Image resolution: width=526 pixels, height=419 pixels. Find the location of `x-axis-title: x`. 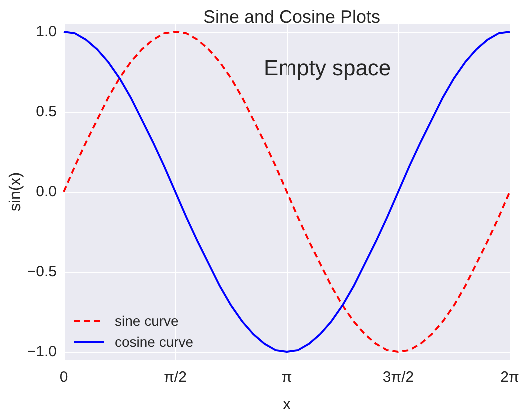

x-axis-title: x is located at coordinates (287, 405).